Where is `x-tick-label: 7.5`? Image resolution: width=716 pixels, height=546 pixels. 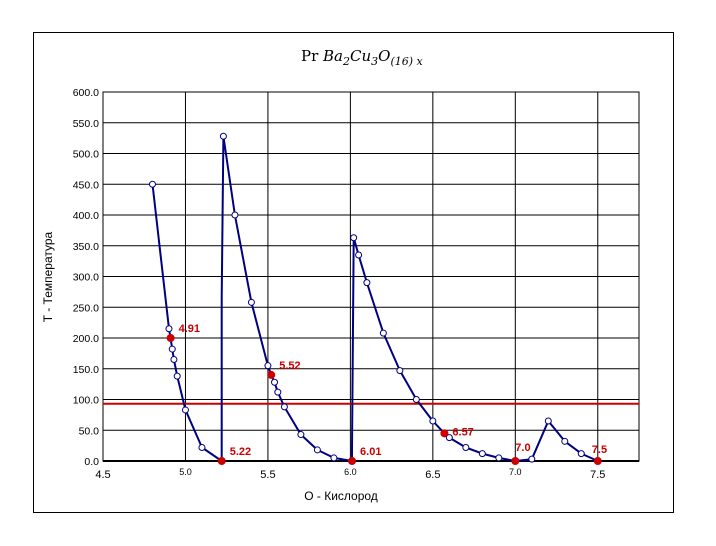
x-tick-label: 7.5 is located at coordinates (597, 475).